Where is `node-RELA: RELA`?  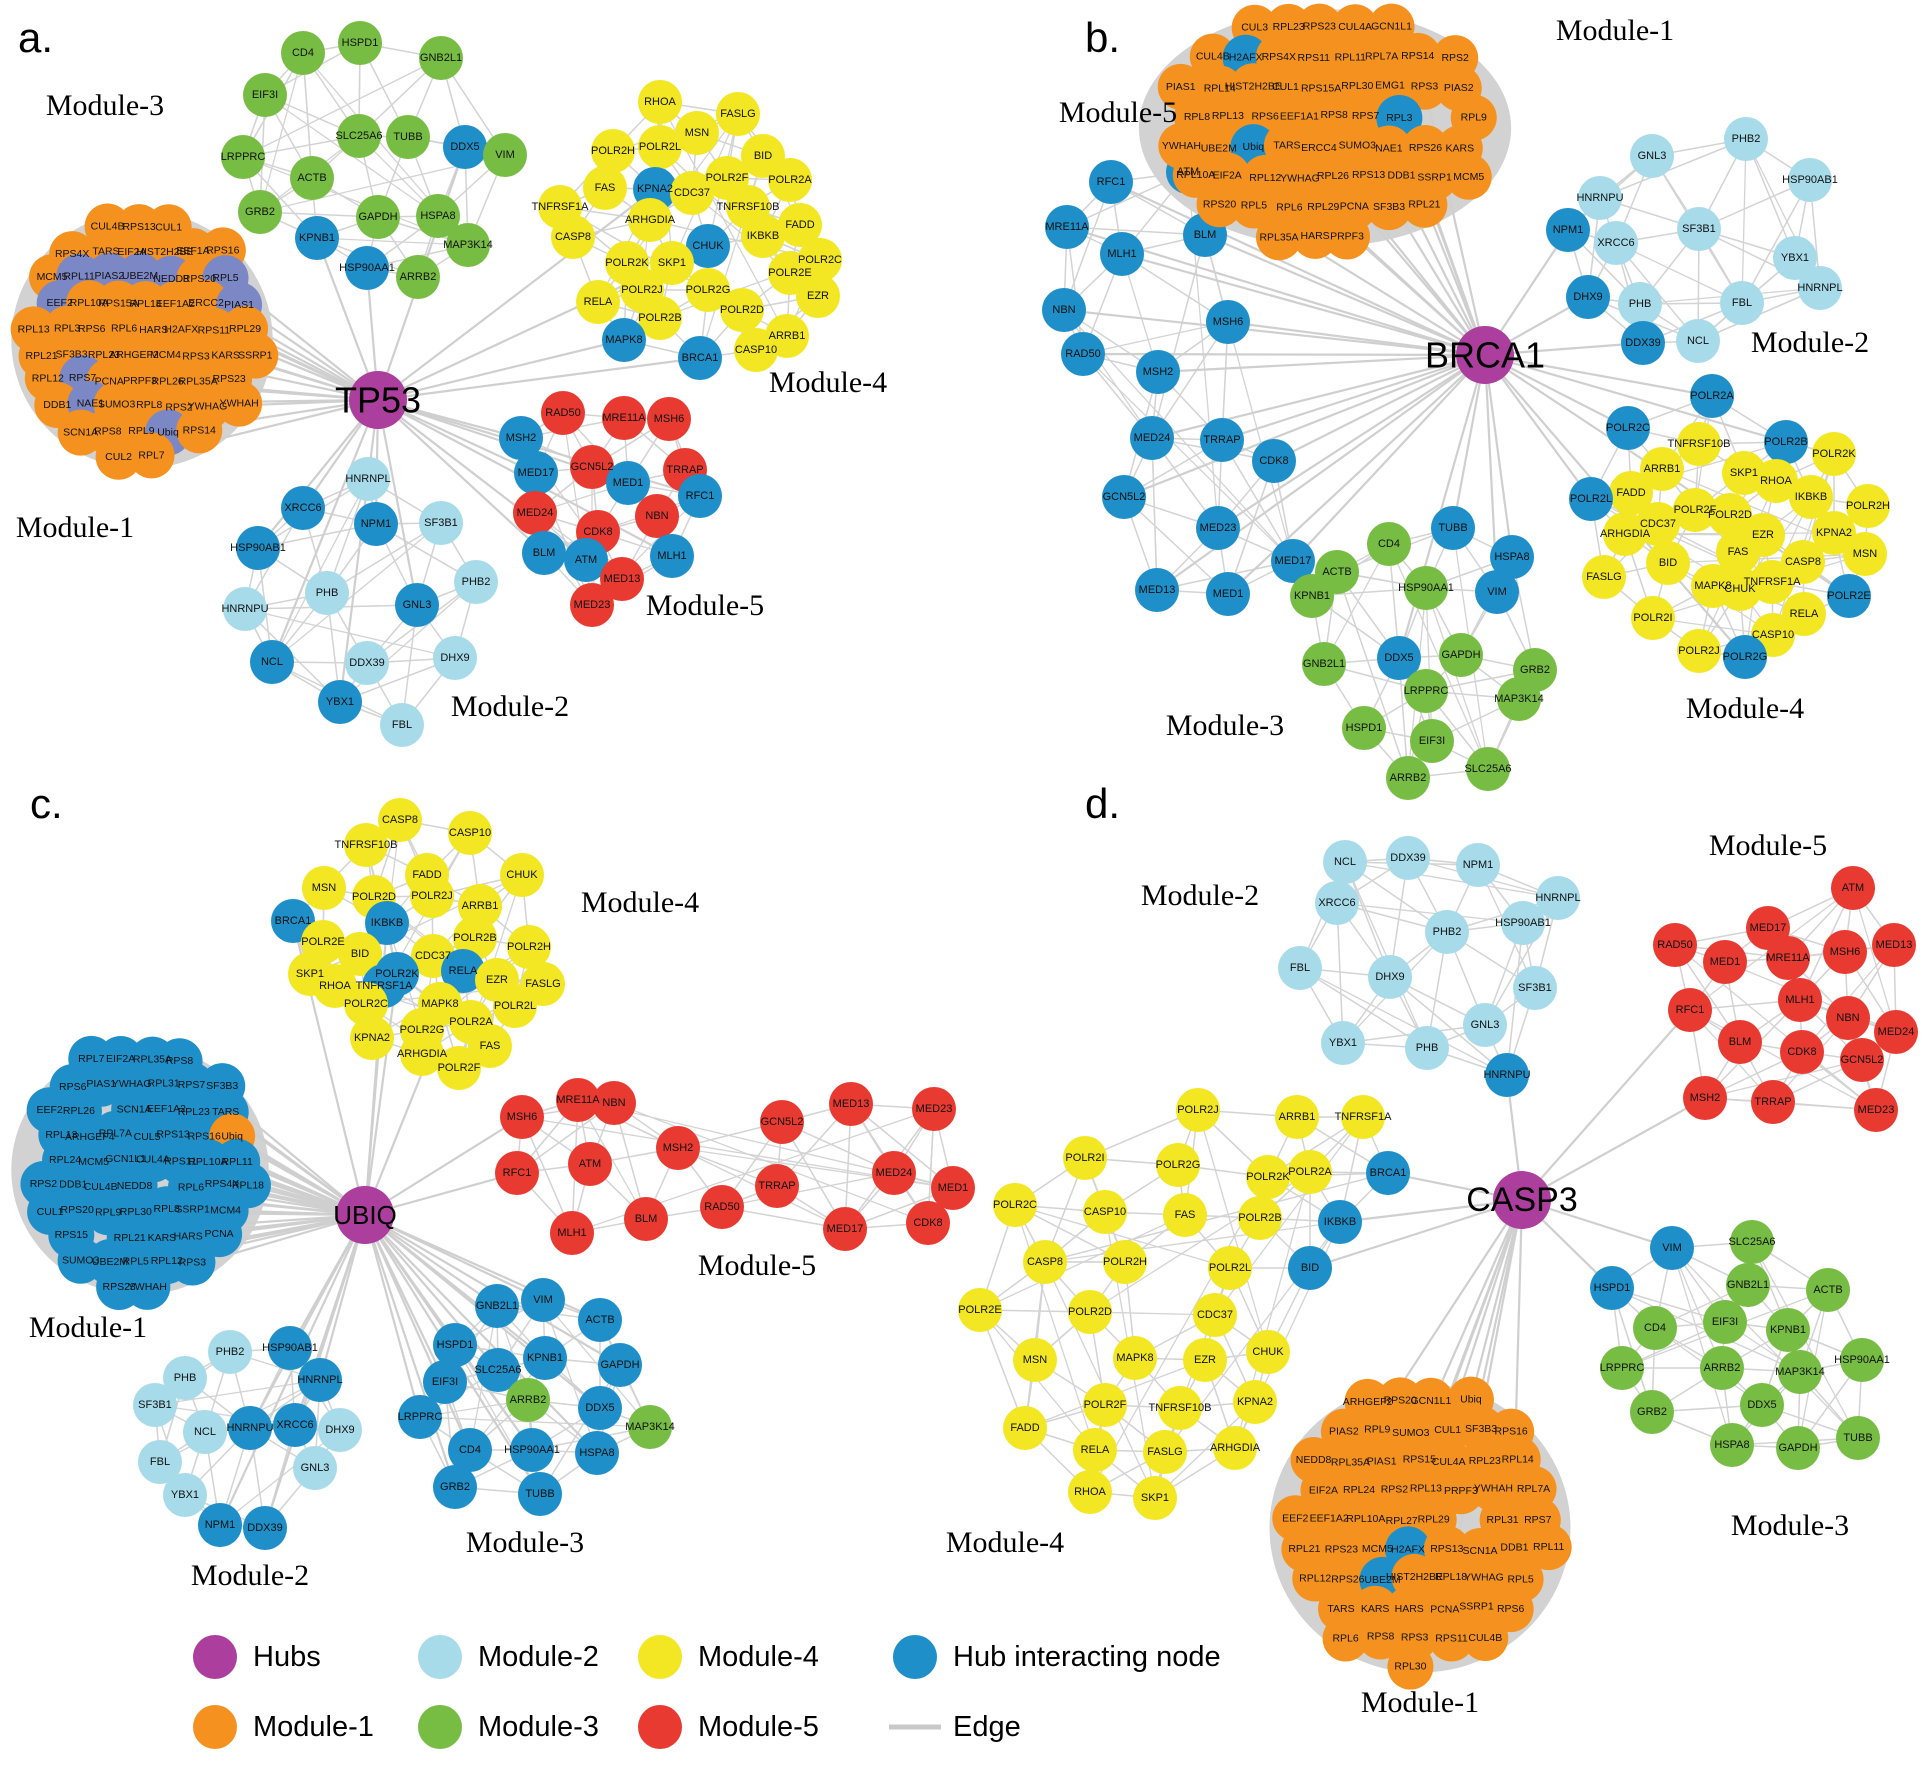 node-RELA: RELA is located at coordinates (1095, 1450).